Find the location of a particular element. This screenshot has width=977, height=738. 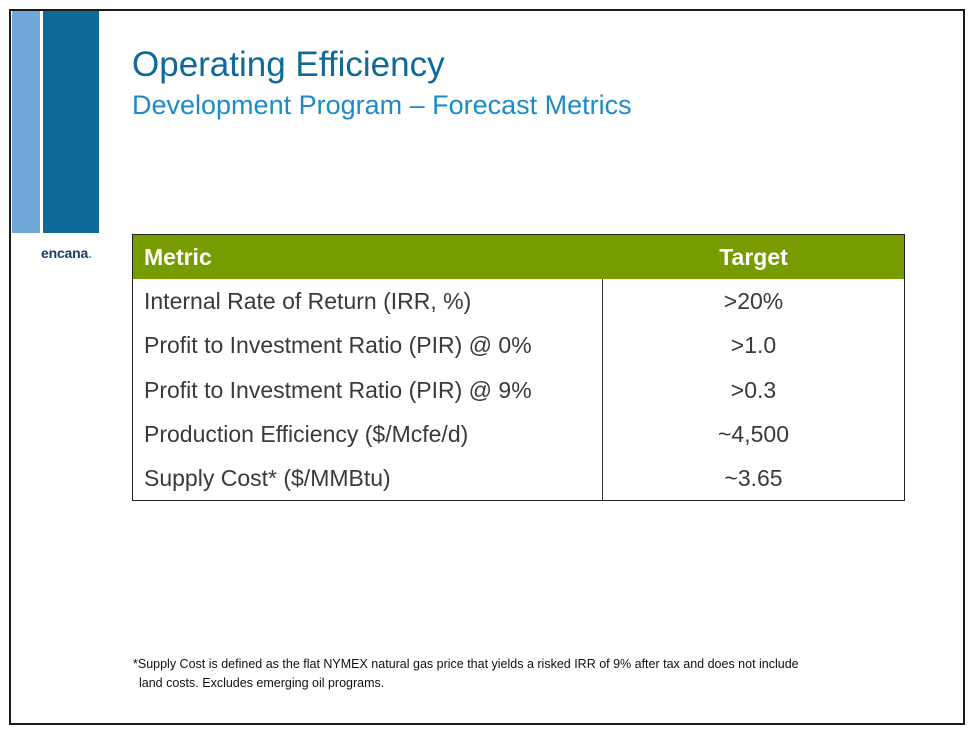

target-cell: ~3.65 is located at coordinates (753, 478).